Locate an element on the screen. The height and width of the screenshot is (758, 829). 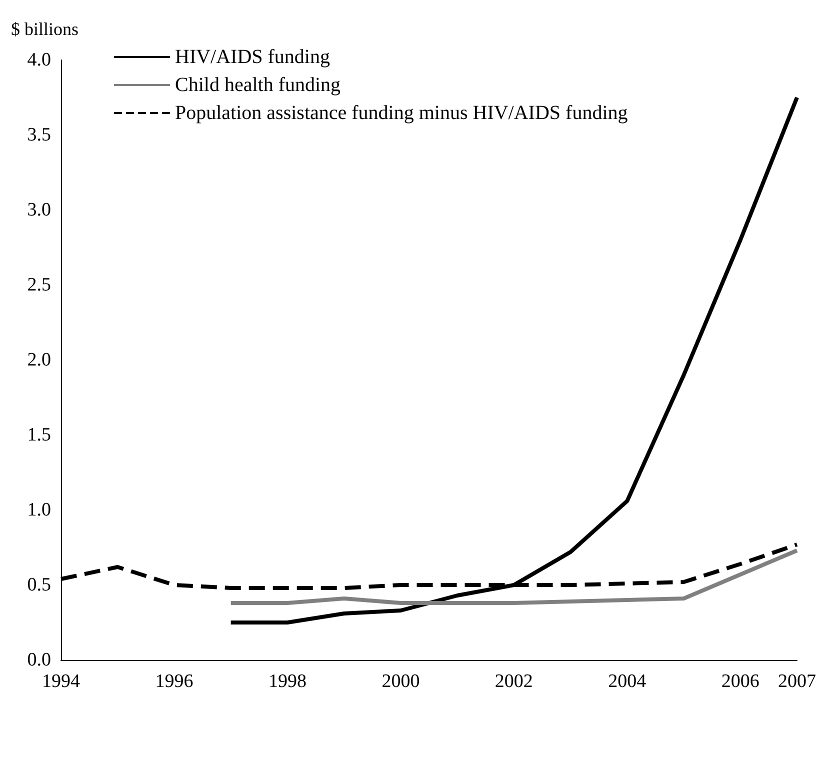
legend-label: Population assistance funding minus HIV/AIDS funding is located at coordinates (401, 113).